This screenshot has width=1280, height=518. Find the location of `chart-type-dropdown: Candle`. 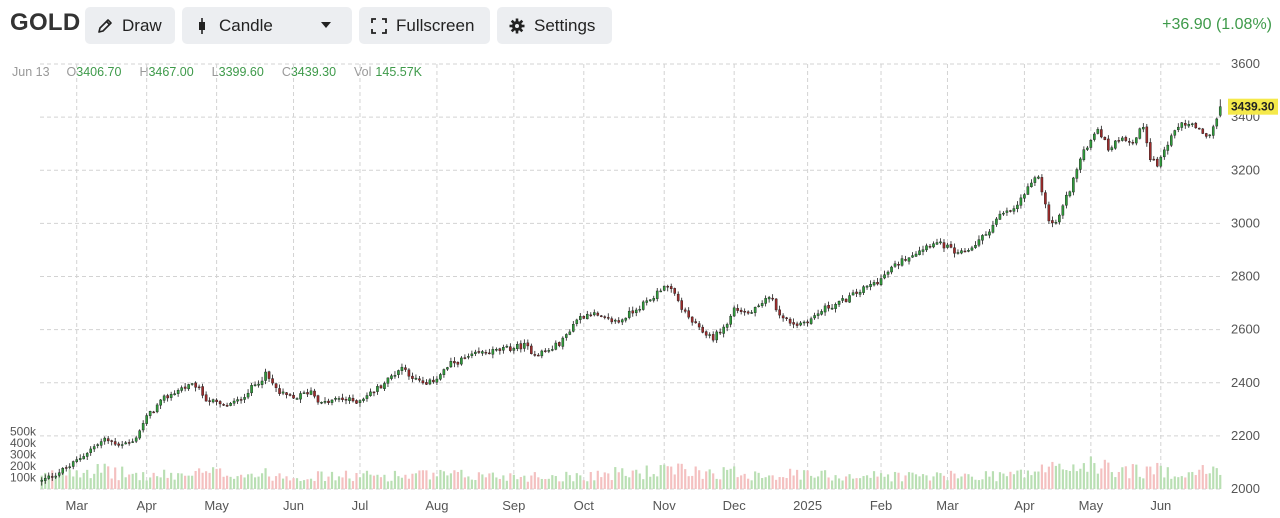

chart-type-dropdown: Candle is located at coordinates (267, 25).